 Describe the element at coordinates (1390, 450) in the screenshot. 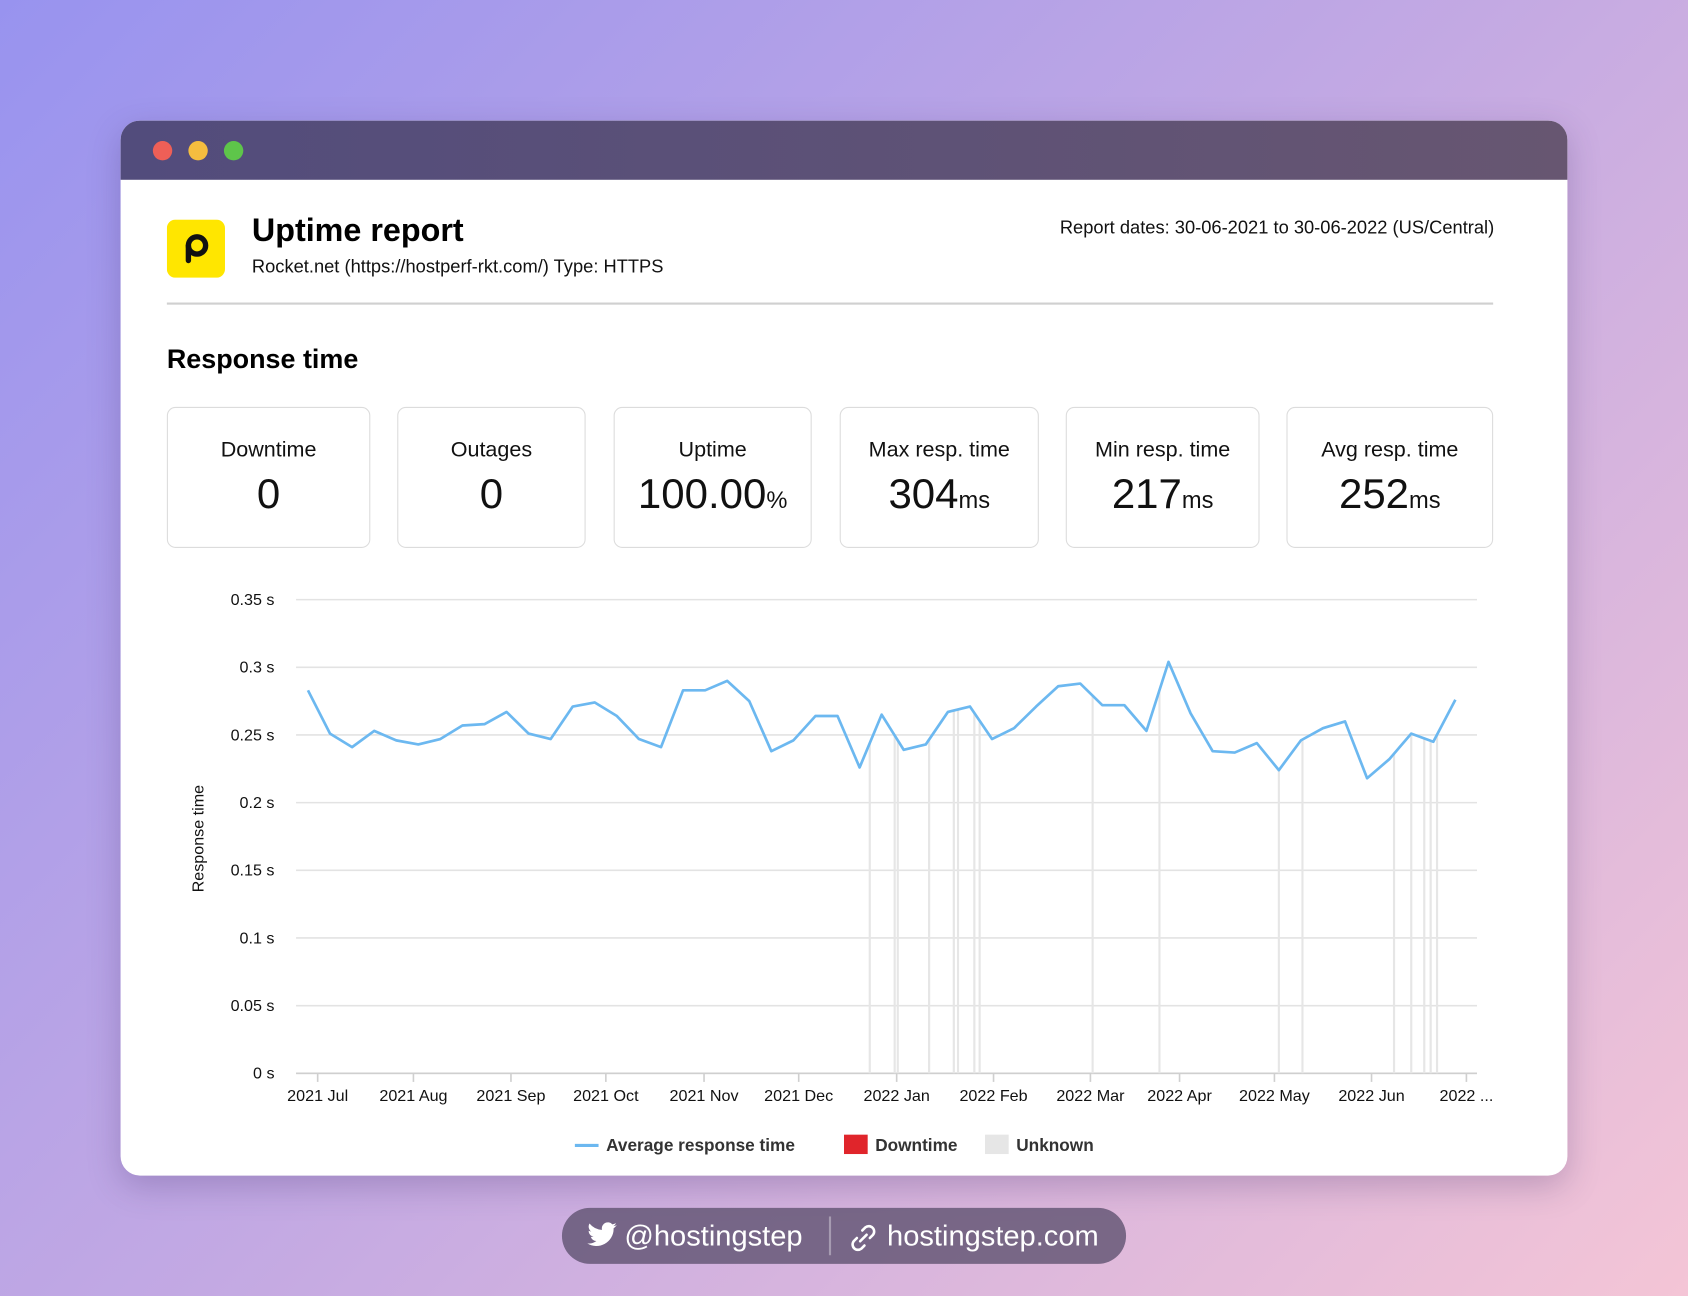

I see `stat-label: Avg resp. time` at that location.